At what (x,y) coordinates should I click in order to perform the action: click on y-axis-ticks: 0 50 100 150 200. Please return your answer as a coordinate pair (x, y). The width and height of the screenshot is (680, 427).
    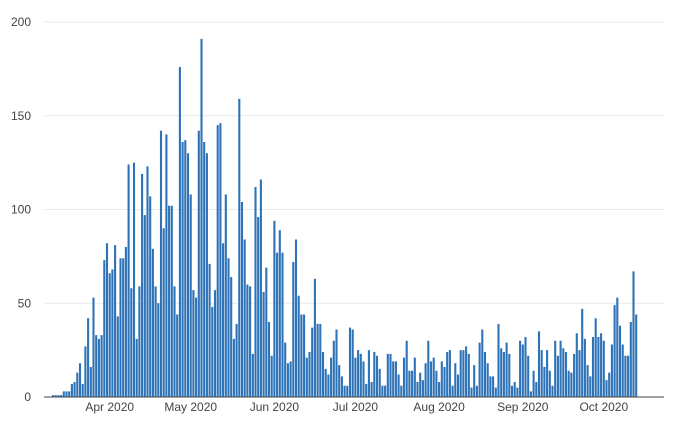
    Looking at the image, I should click on (21, 209).